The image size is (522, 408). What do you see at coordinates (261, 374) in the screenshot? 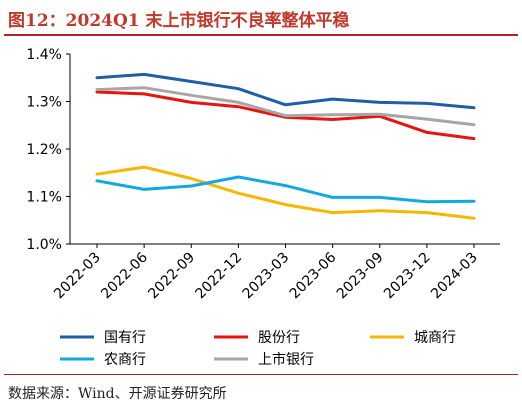
I see `bottom-rule` at bounding box center [261, 374].